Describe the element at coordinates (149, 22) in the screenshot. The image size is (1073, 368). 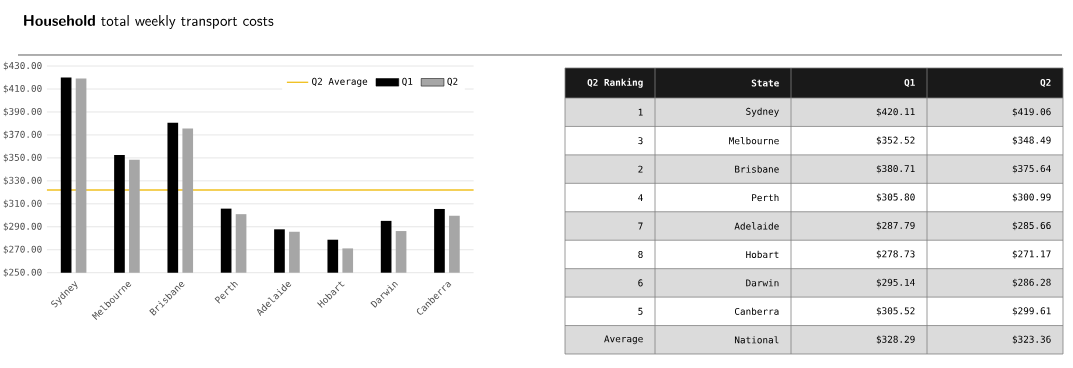
I see `chart-title: Household total weekly transport costs` at that location.